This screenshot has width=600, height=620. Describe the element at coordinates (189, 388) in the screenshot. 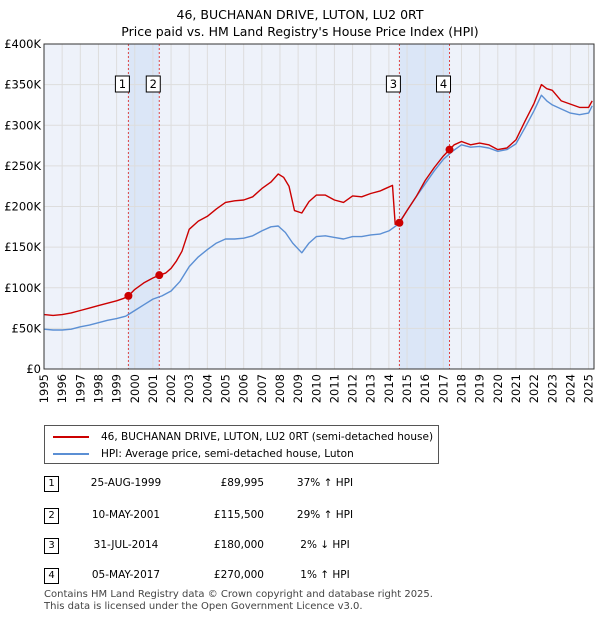

I see `x-tick-label: 2003` at that location.